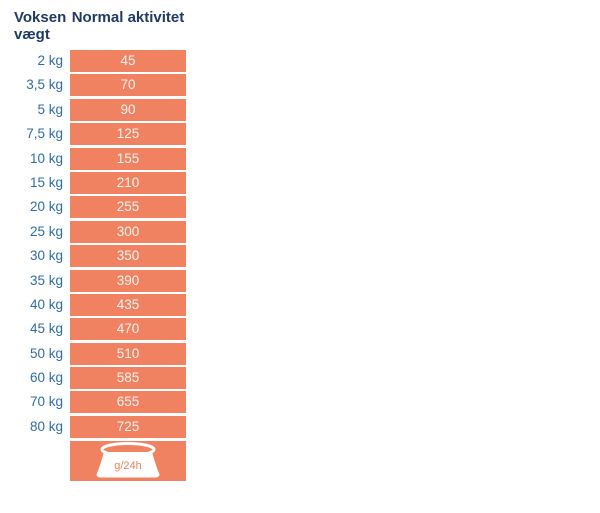 The height and width of the screenshot is (513, 600). I want to click on weight-cell: 50 kg, so click(46, 353).